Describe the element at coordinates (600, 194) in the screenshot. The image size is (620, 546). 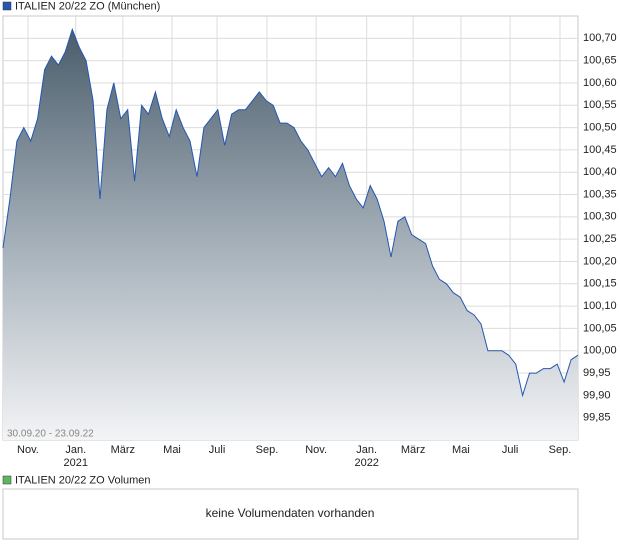
I see `y-tick-label: 100,35` at that location.